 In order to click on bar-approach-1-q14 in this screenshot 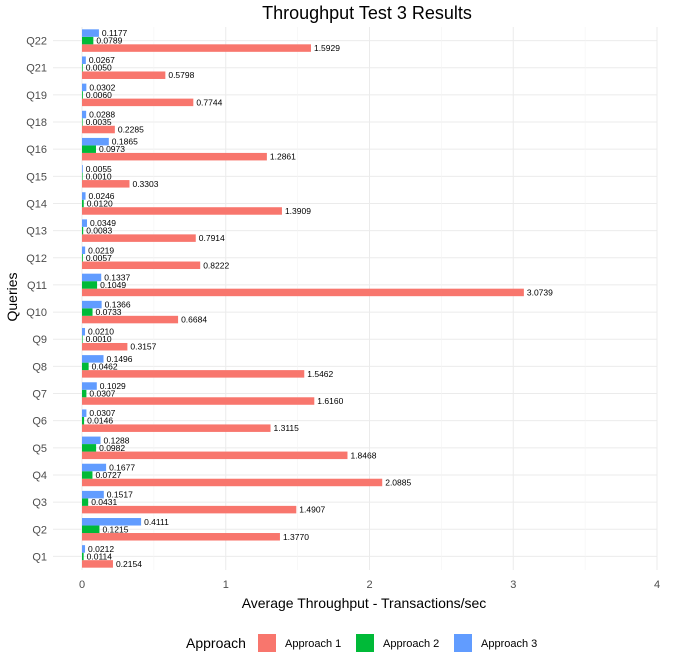, I will do `click(182, 211)`.